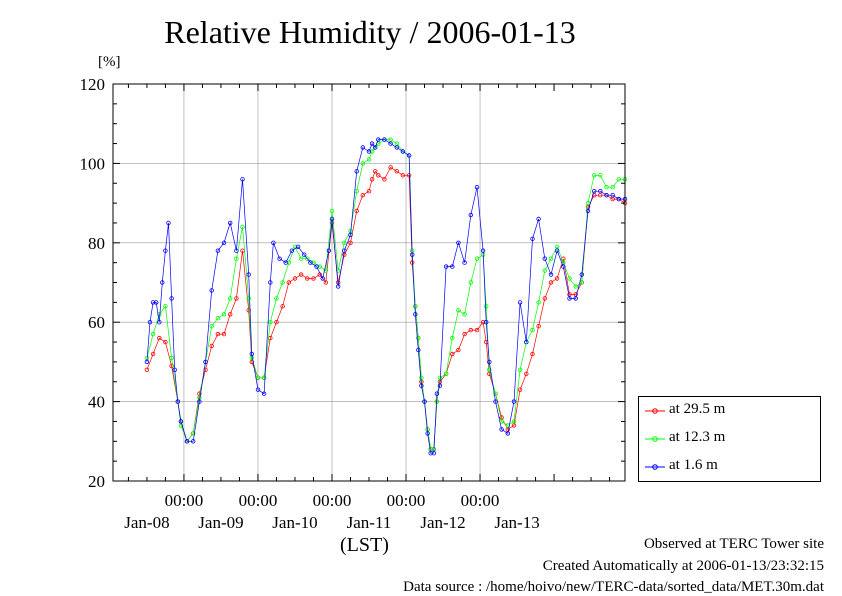 Image resolution: width=842 pixels, height=596 pixels. I want to click on x-tick-label-date: Jan-12, so click(442, 522).